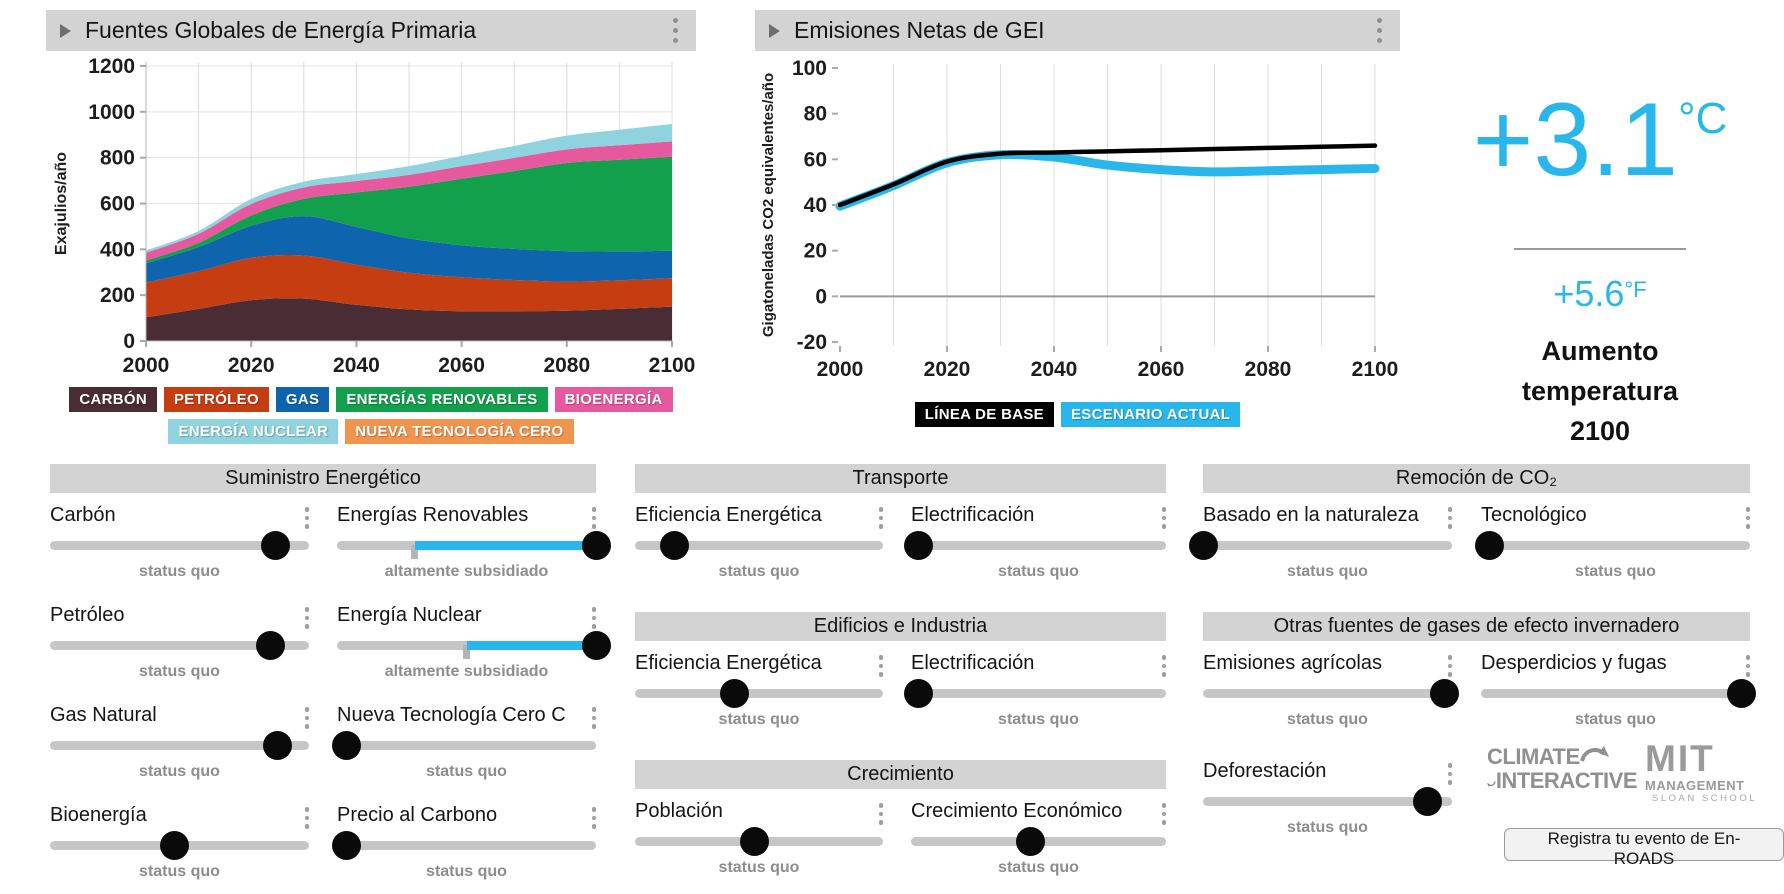 This screenshot has height=894, width=1784. I want to click on emissions-panel-header: Emisiones Netas de GEI, so click(1077, 30).